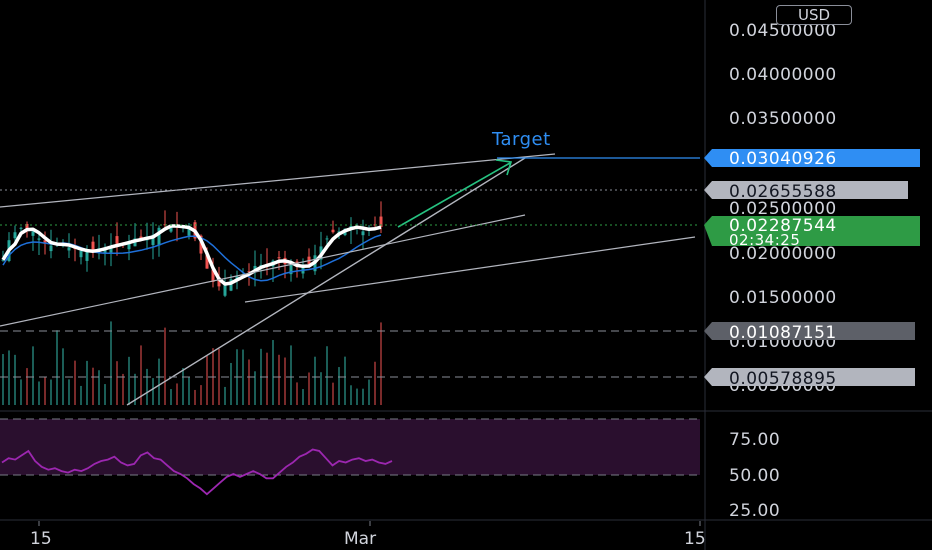  What do you see at coordinates (783, 75) in the screenshot?
I see `price-tick: 0.04000000` at bounding box center [783, 75].